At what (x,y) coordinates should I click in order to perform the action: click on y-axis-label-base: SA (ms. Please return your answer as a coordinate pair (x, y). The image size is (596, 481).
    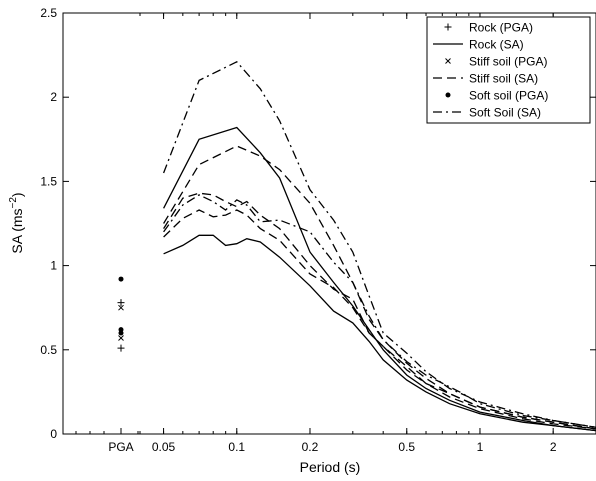
    Looking at the image, I should click on (17, 230).